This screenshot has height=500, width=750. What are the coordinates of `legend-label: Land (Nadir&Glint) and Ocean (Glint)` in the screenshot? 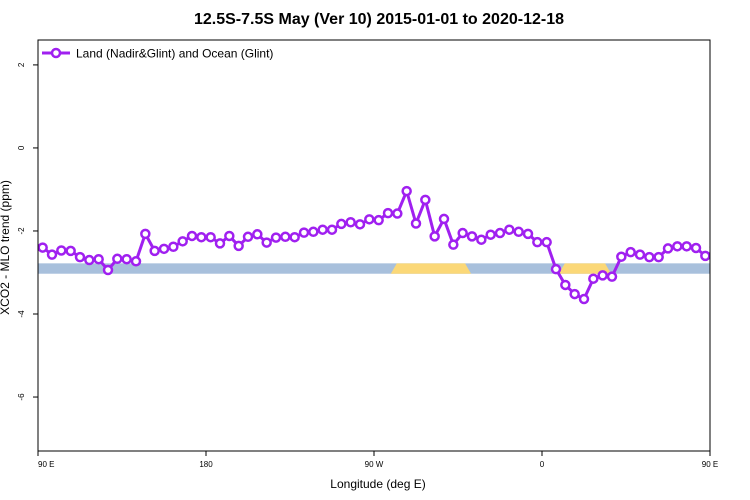 It's located at (174, 54).